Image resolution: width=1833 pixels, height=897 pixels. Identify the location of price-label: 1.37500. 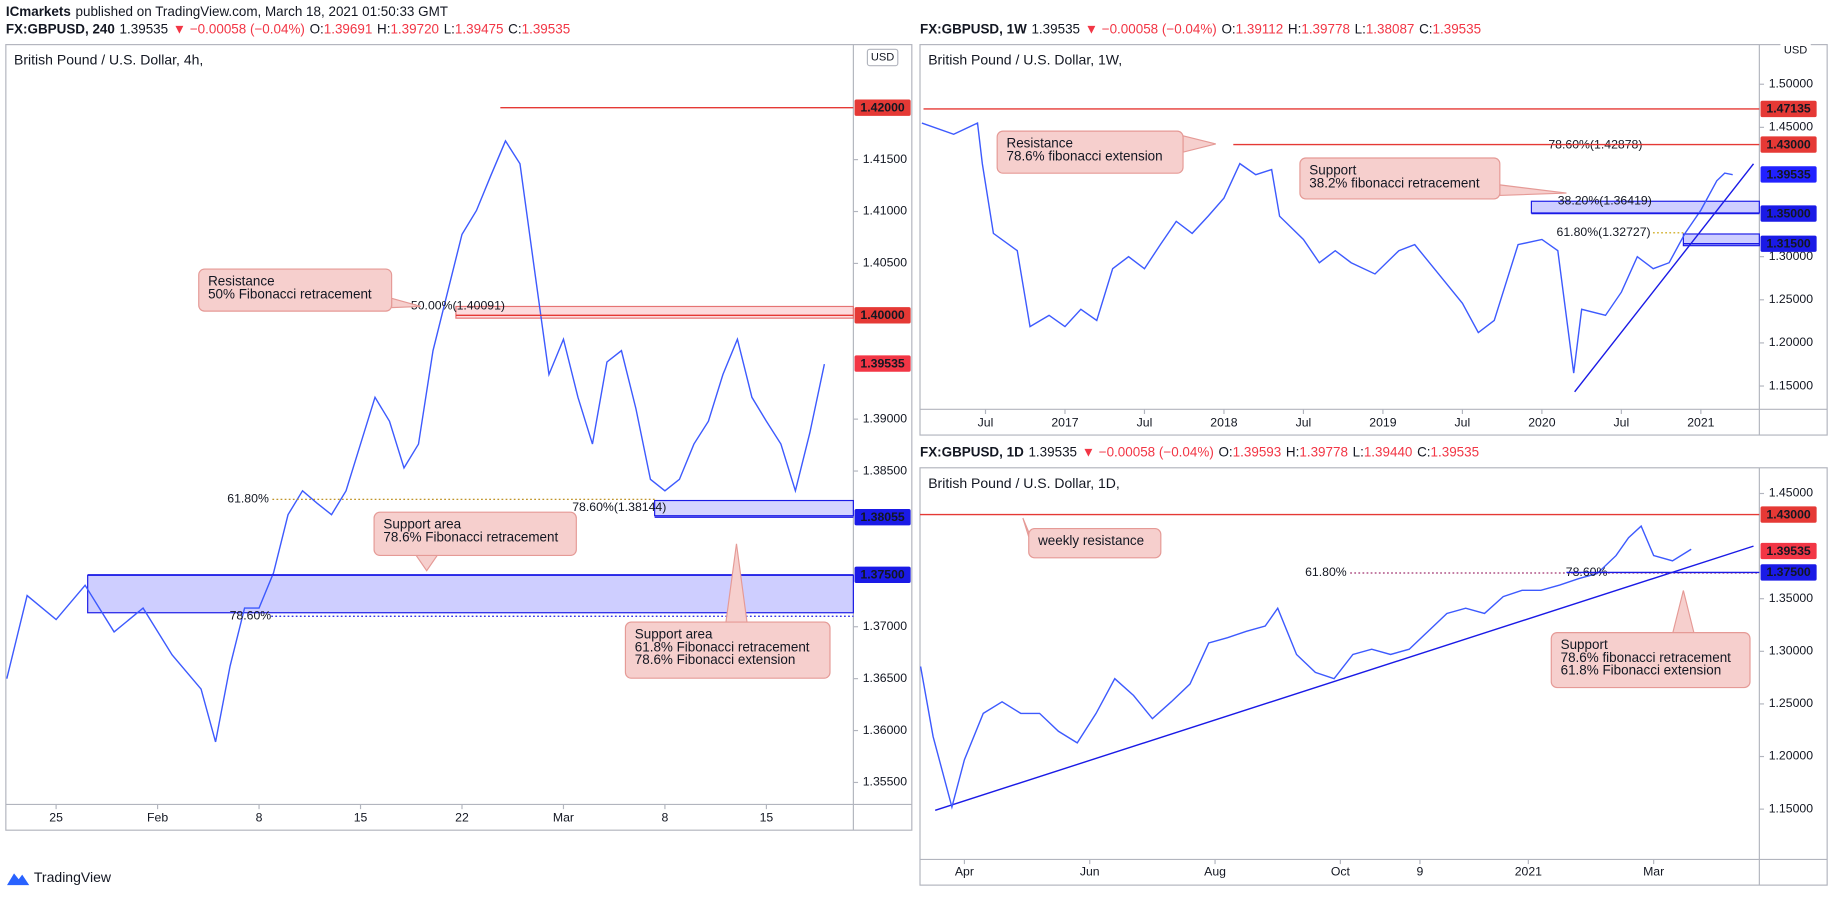
(882, 575).